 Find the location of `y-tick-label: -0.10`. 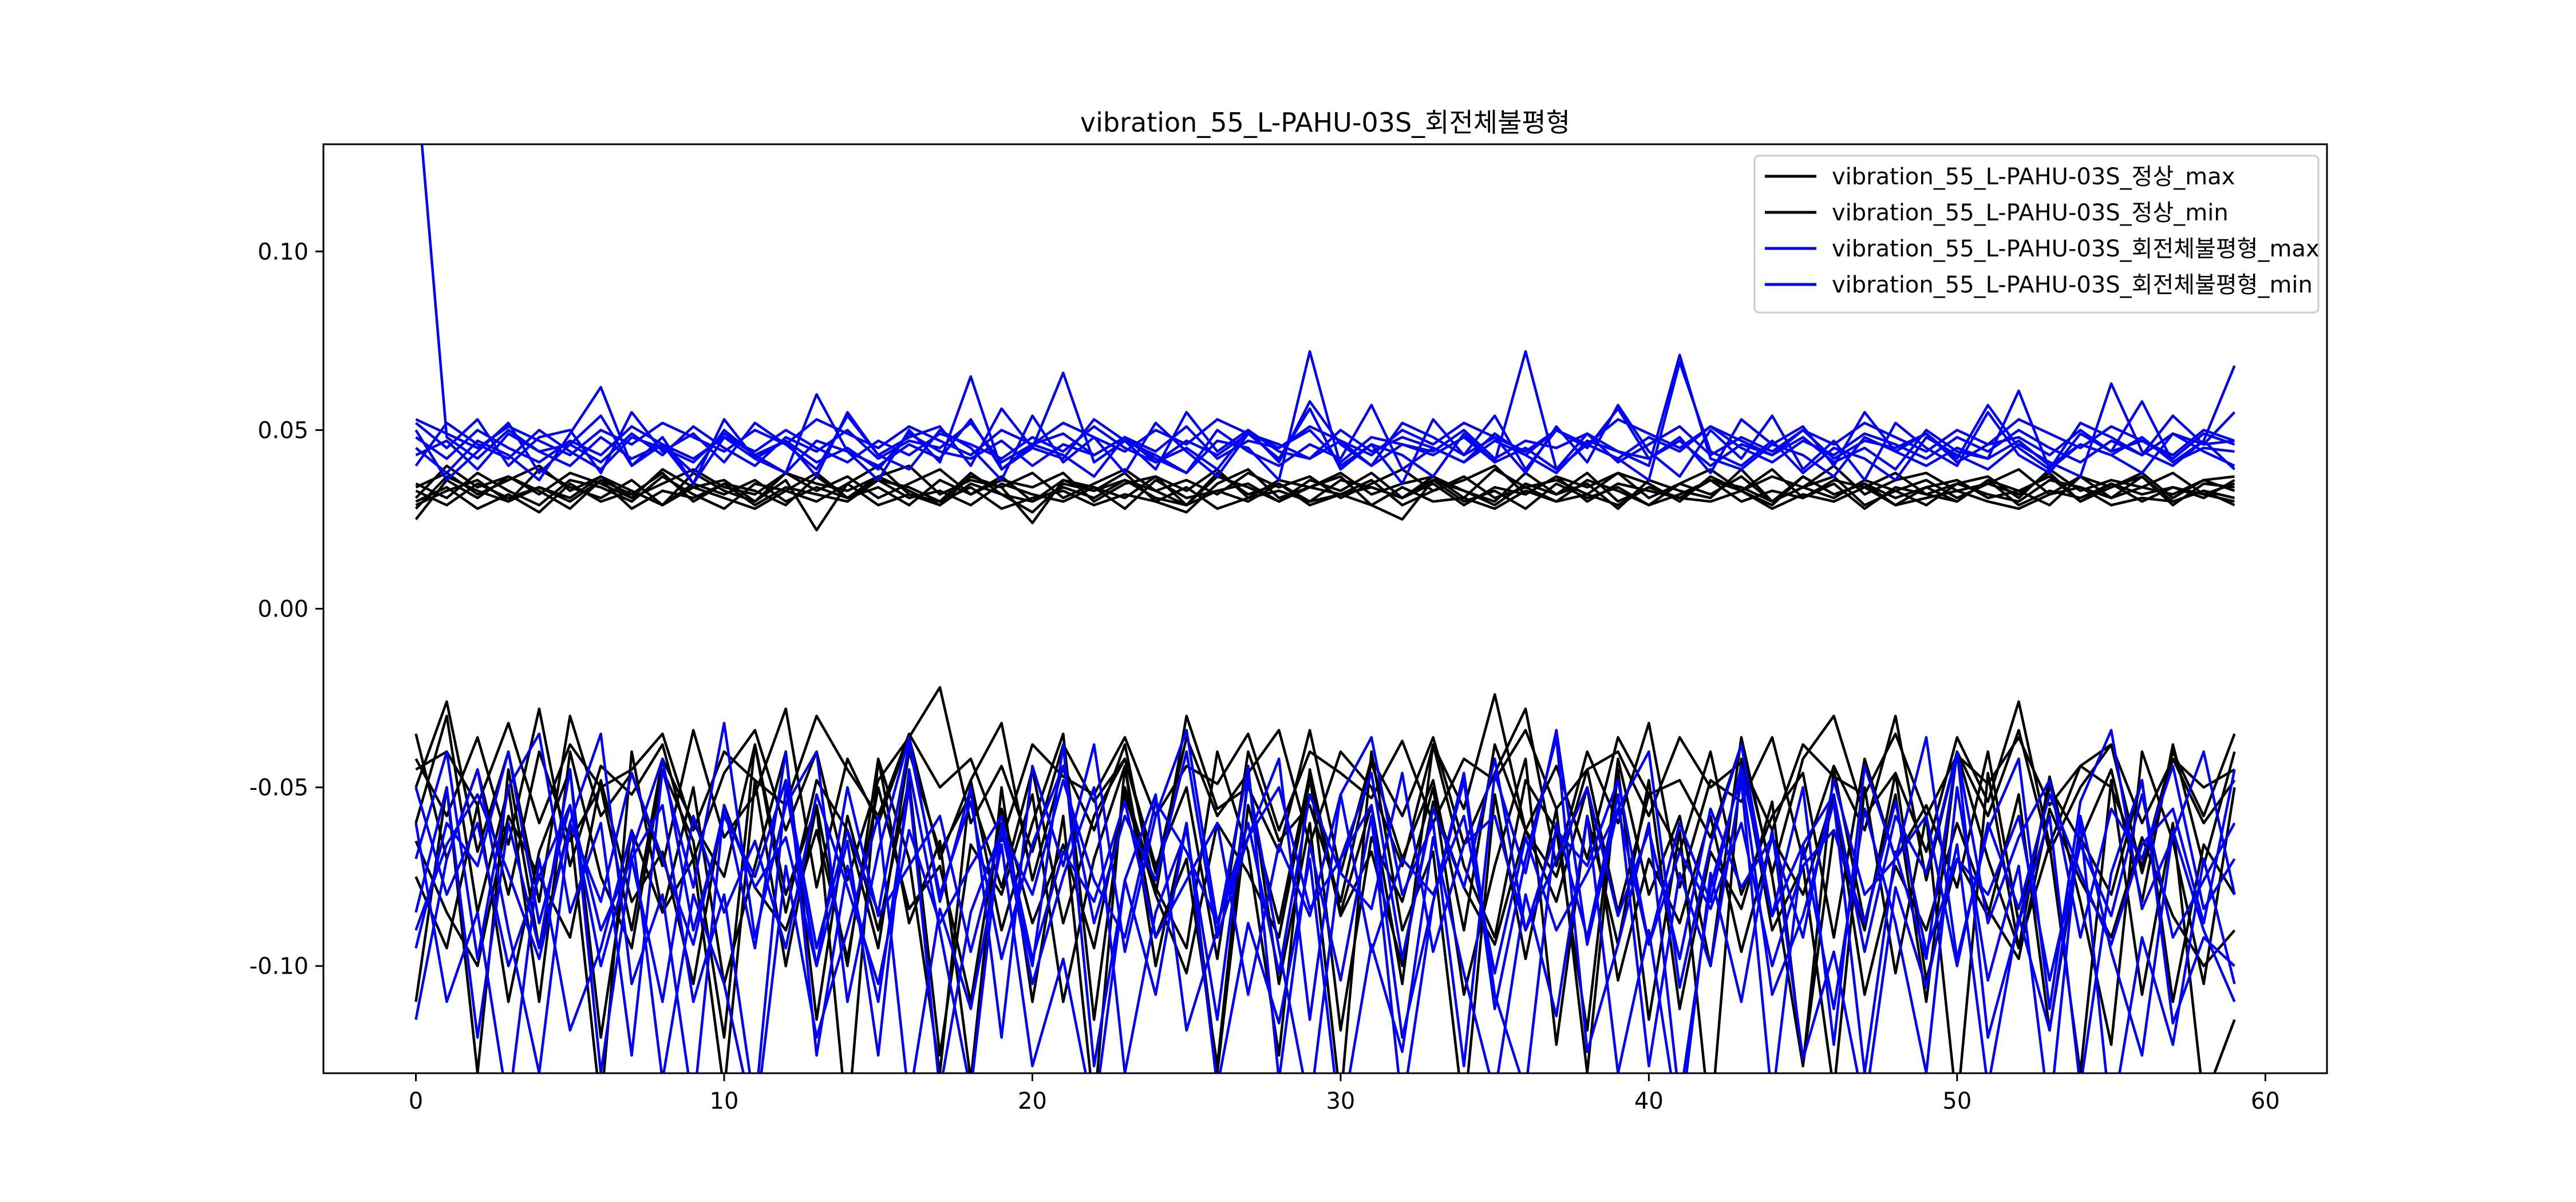

y-tick-label: -0.10 is located at coordinates (279, 967).